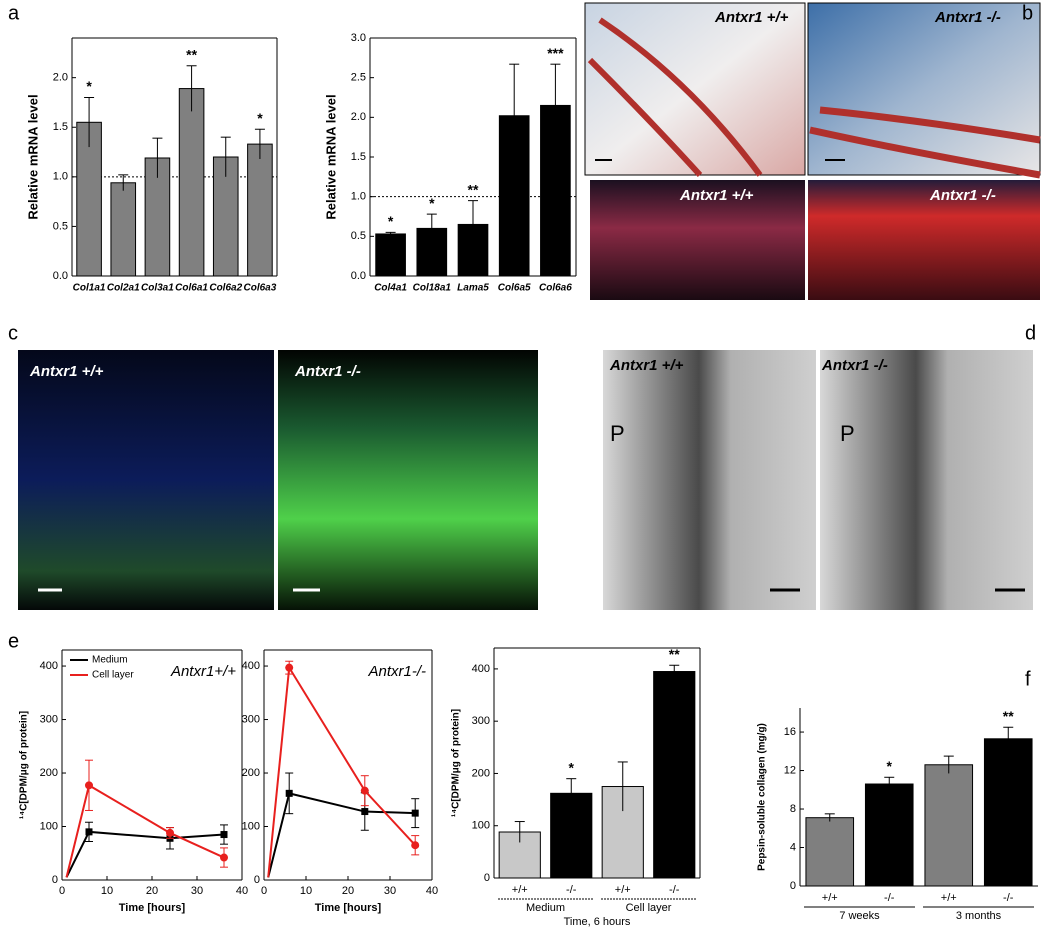 Image resolution: width=1050 pixels, height=934 pixels. I want to click on y-tick-label: 2.5, so click(358, 78).